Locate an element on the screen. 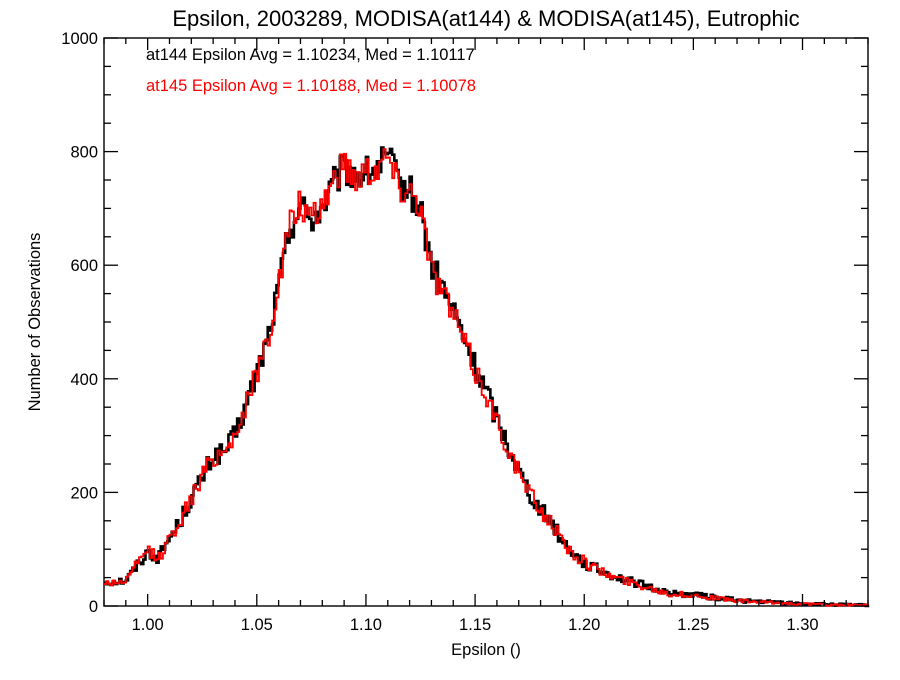 The image size is (900, 680). x-axis-label: Epsilon () is located at coordinates (486, 650).